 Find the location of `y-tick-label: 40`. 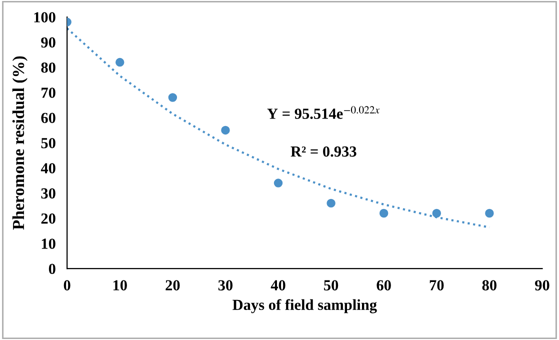

y-tick-label: 40 is located at coordinates (48, 168).